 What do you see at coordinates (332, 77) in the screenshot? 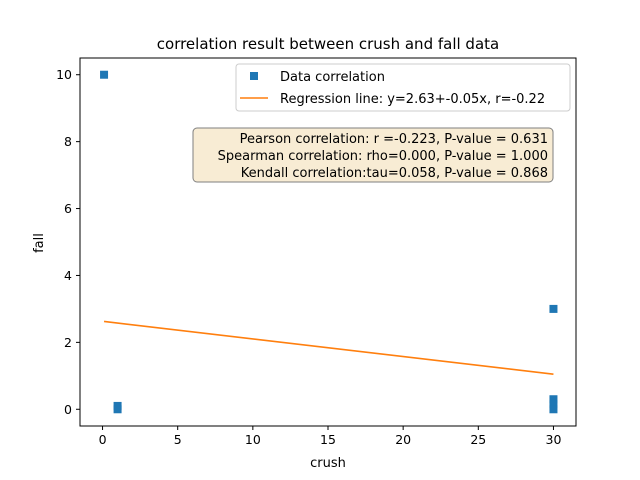
I see `legend-label: Data correlation` at bounding box center [332, 77].